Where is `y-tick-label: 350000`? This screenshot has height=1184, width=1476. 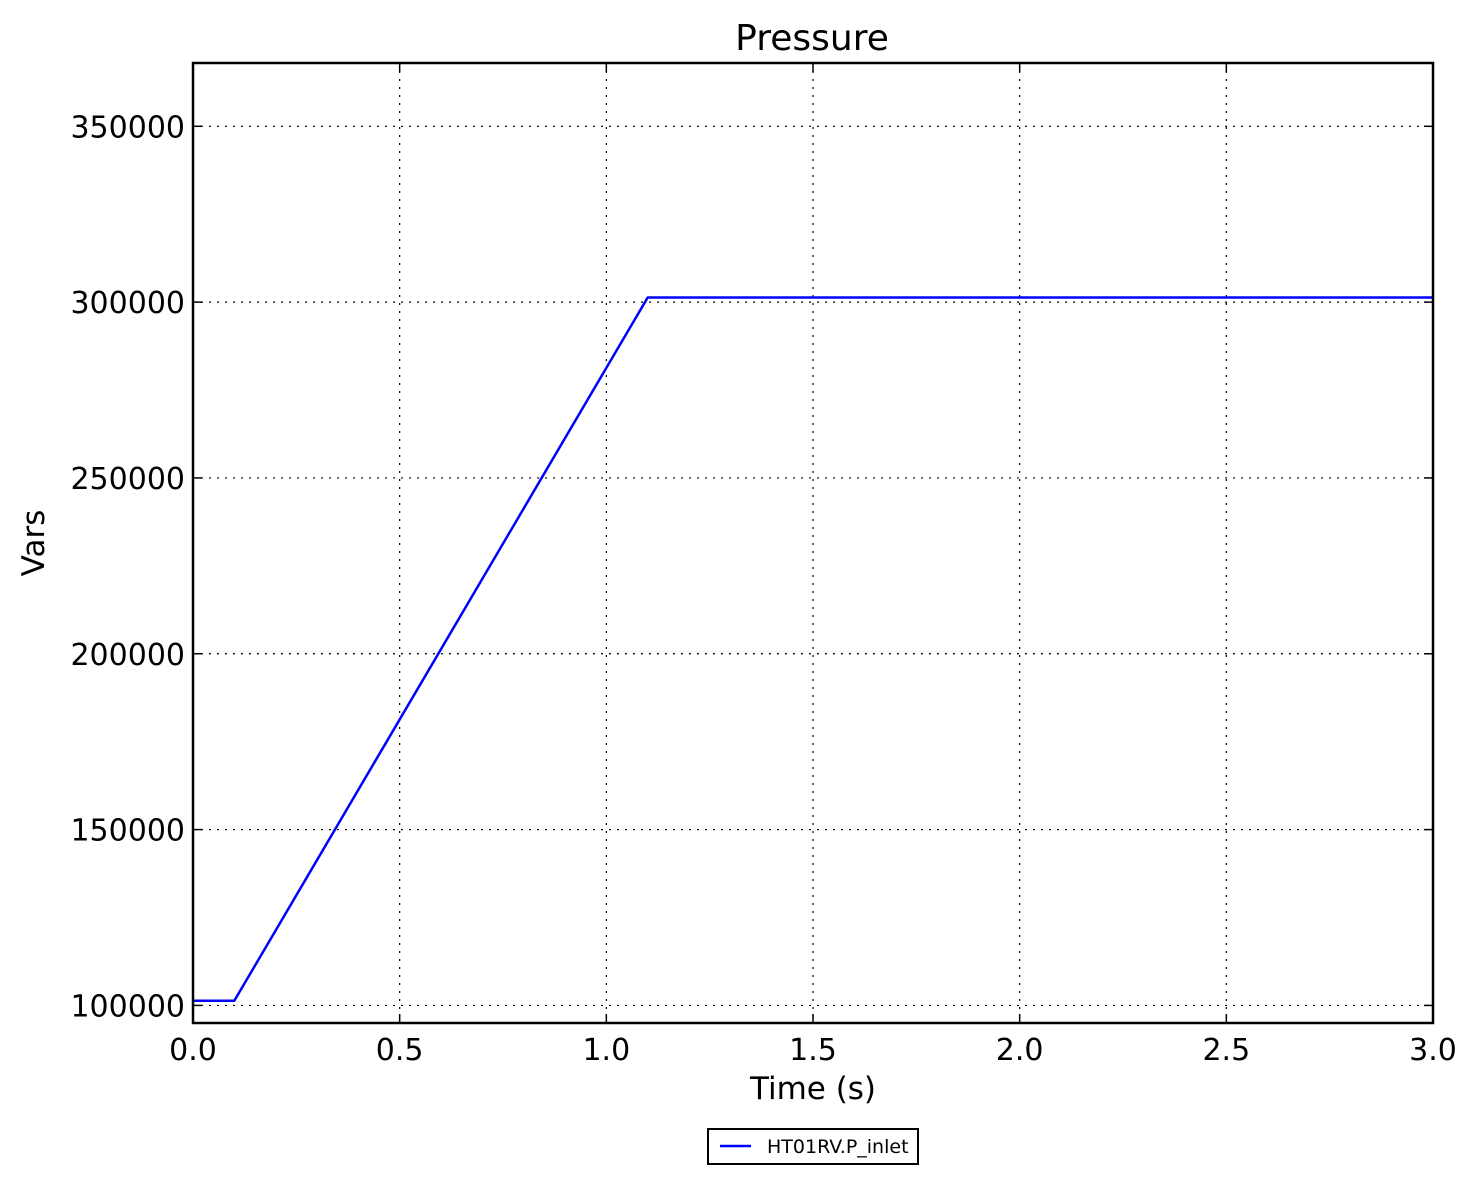
y-tick-label: 350000 is located at coordinates (127, 127).